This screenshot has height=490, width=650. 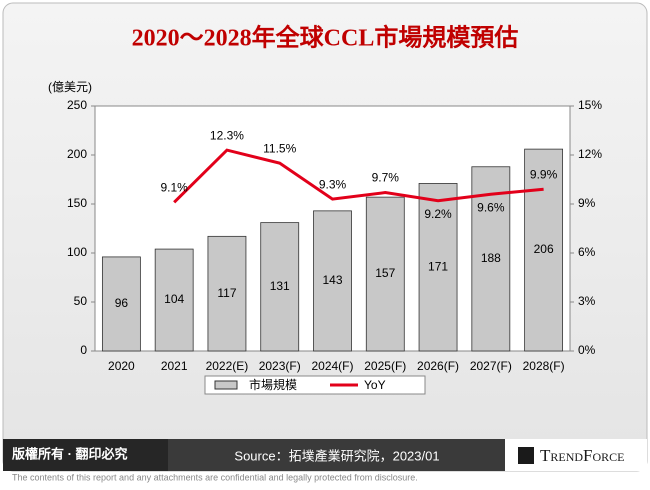 I want to click on bar-value-label: 131, so click(x=280, y=286).